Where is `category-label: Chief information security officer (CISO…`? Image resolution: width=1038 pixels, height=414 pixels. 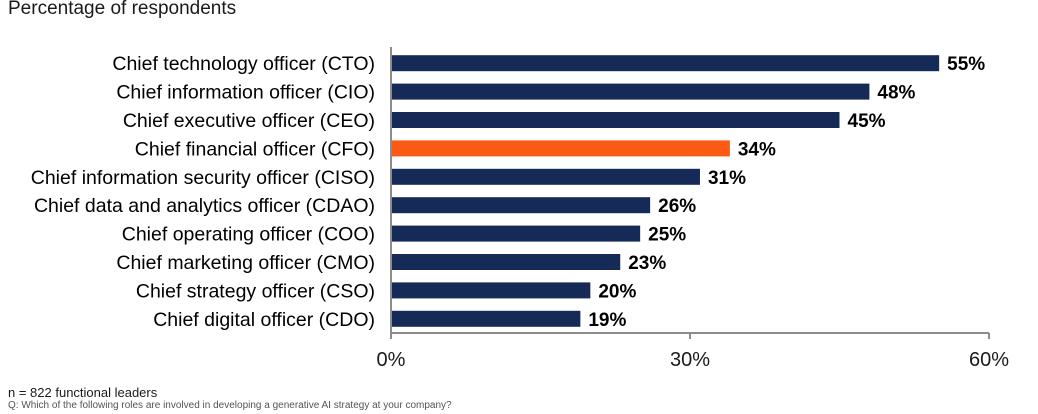
category-label: Chief information security officer (CISO… is located at coordinates (203, 178).